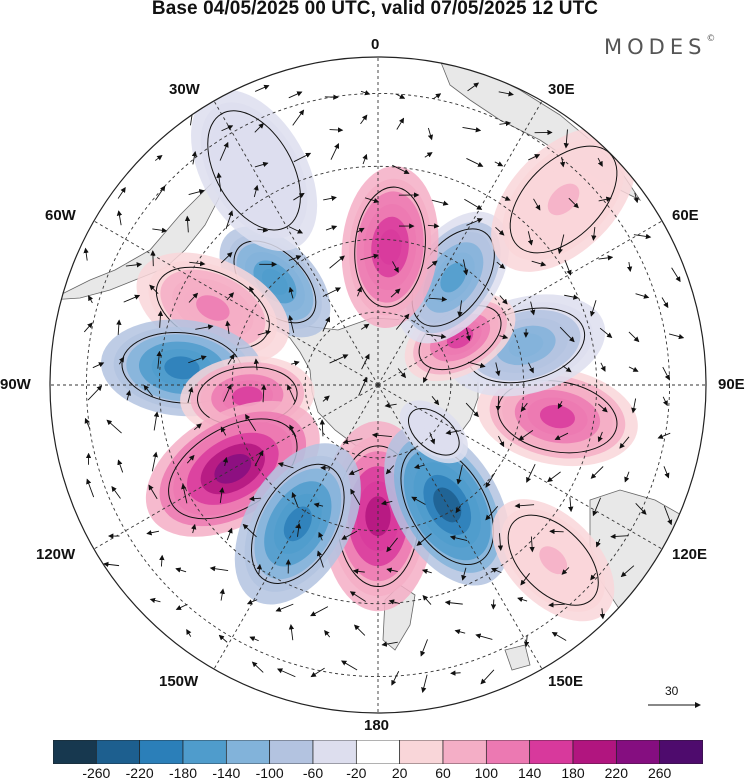 The height and width of the screenshot is (783, 750). Describe the element at coordinates (566, 681) in the screenshot. I see `lon-label-150e: 150E` at that location.